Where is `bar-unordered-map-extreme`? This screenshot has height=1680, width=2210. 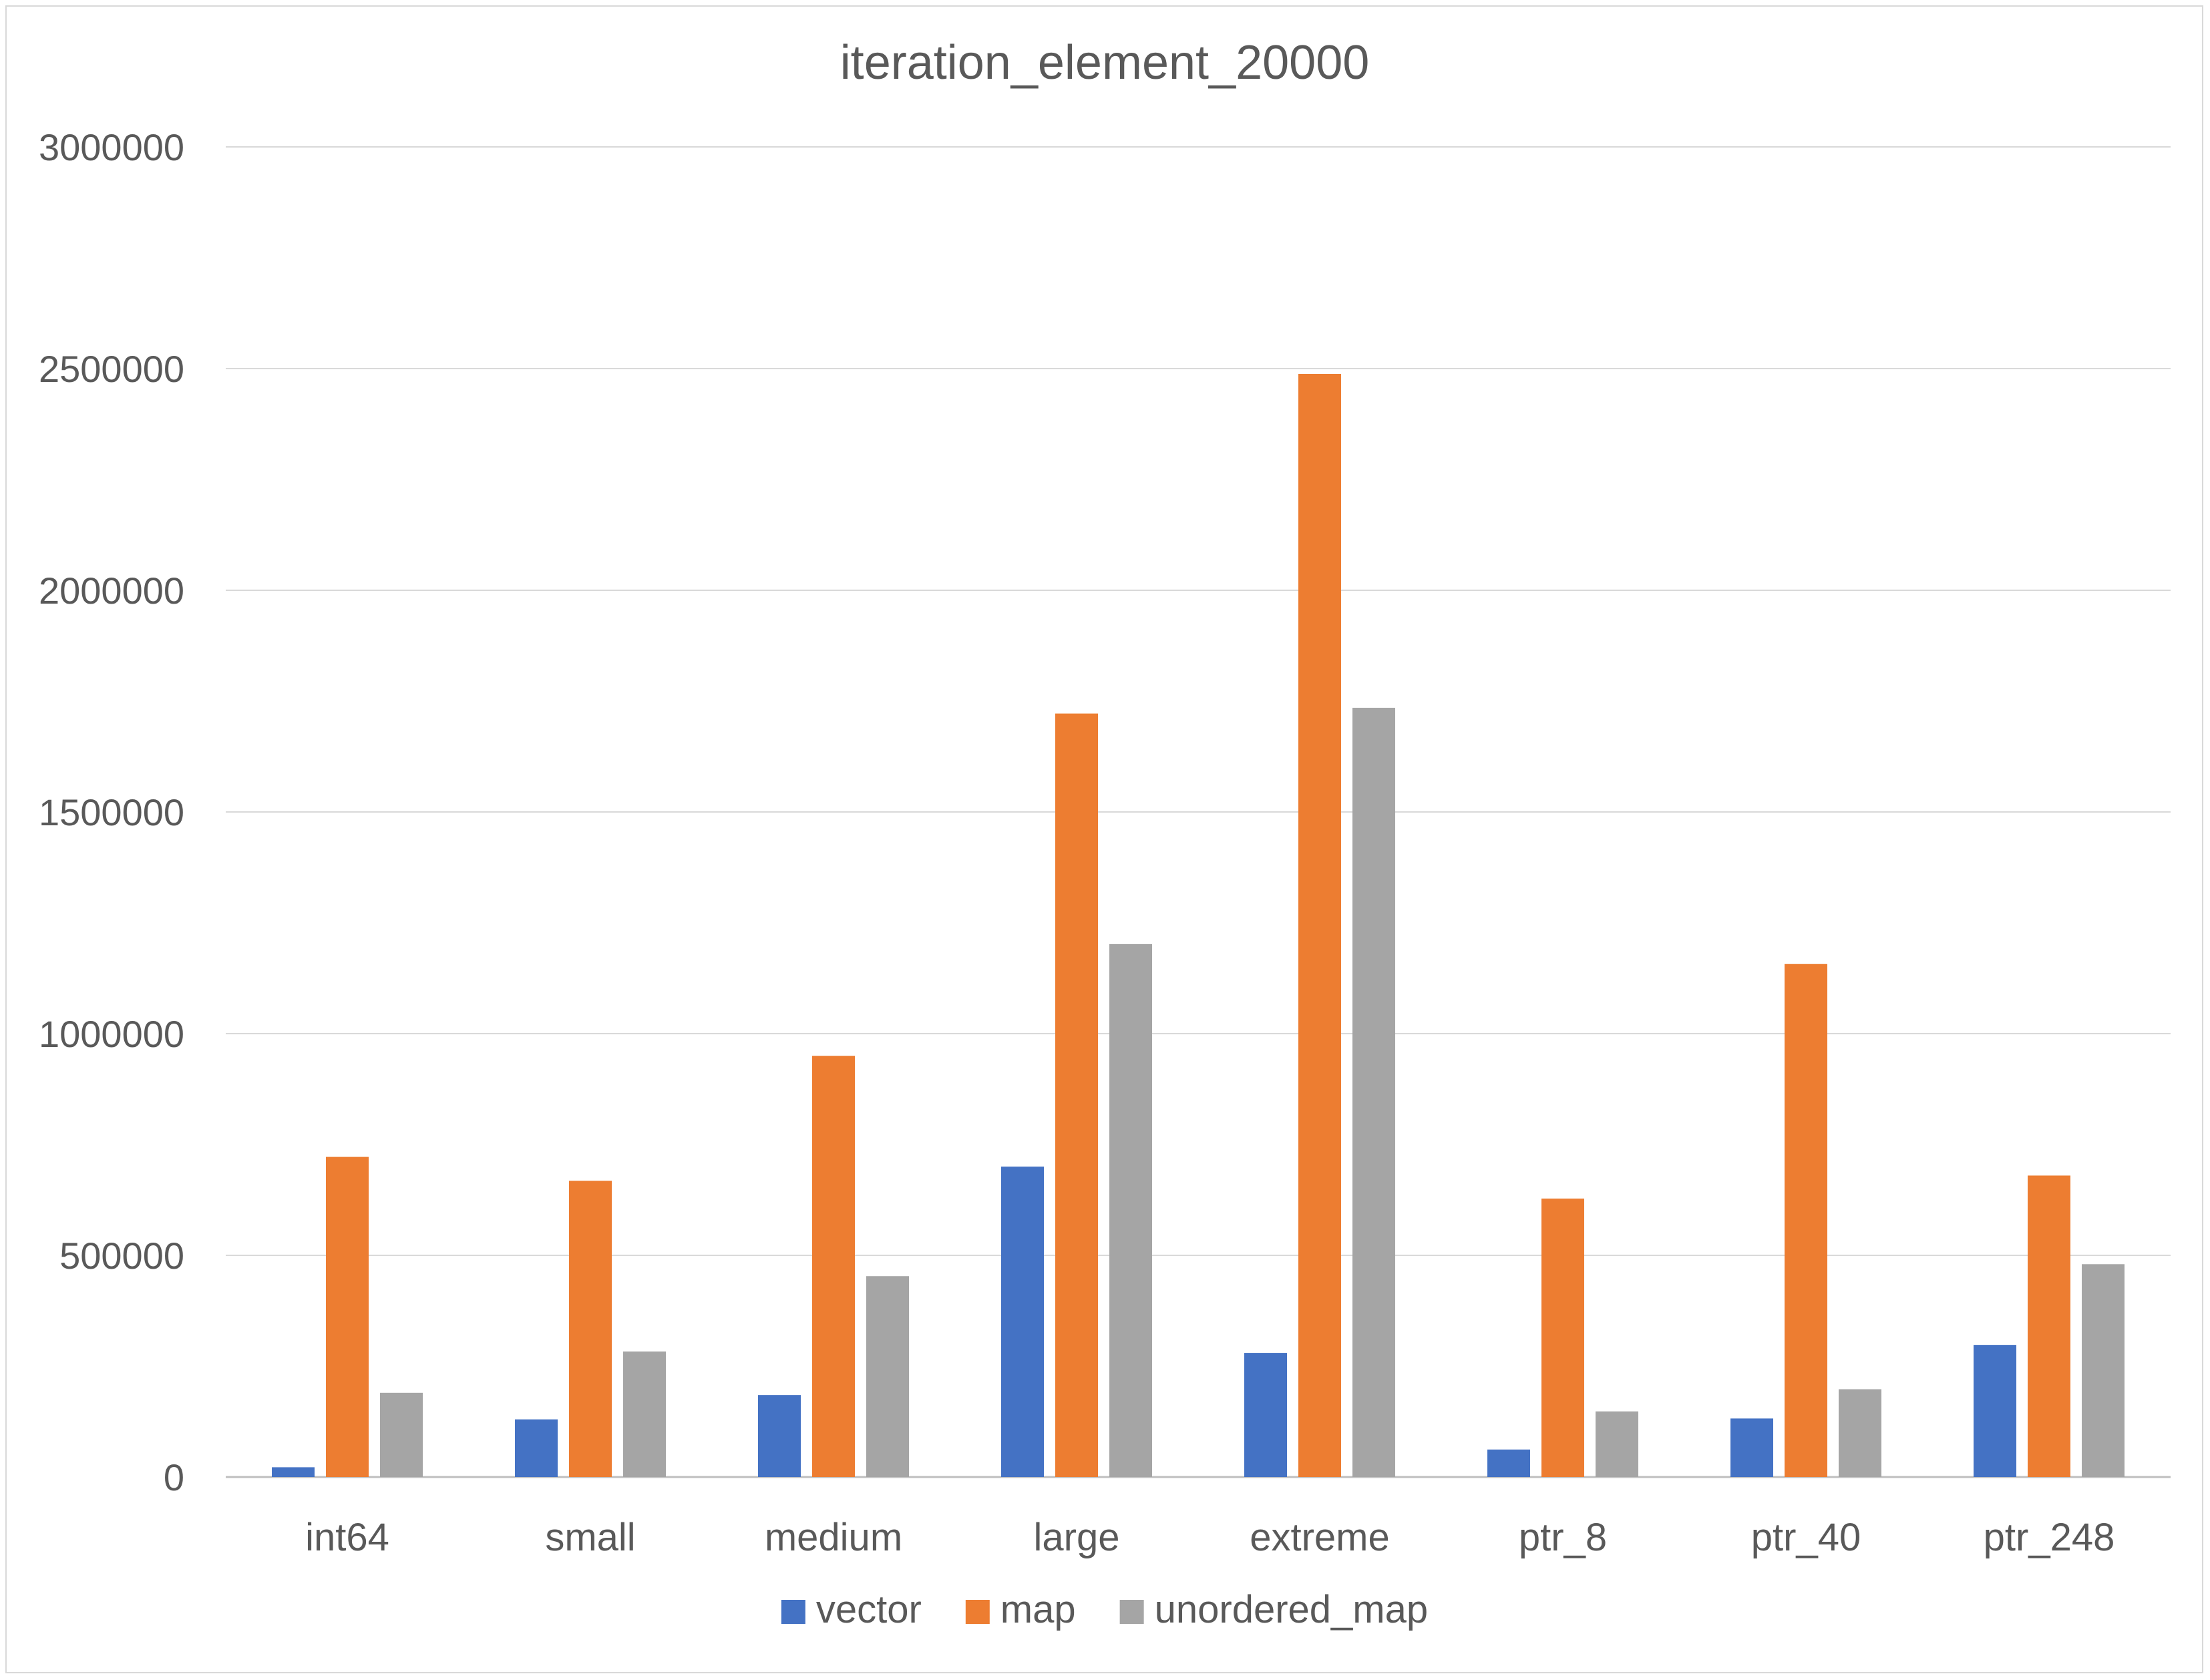
bar-unordered-map-extreme is located at coordinates (1373, 1092).